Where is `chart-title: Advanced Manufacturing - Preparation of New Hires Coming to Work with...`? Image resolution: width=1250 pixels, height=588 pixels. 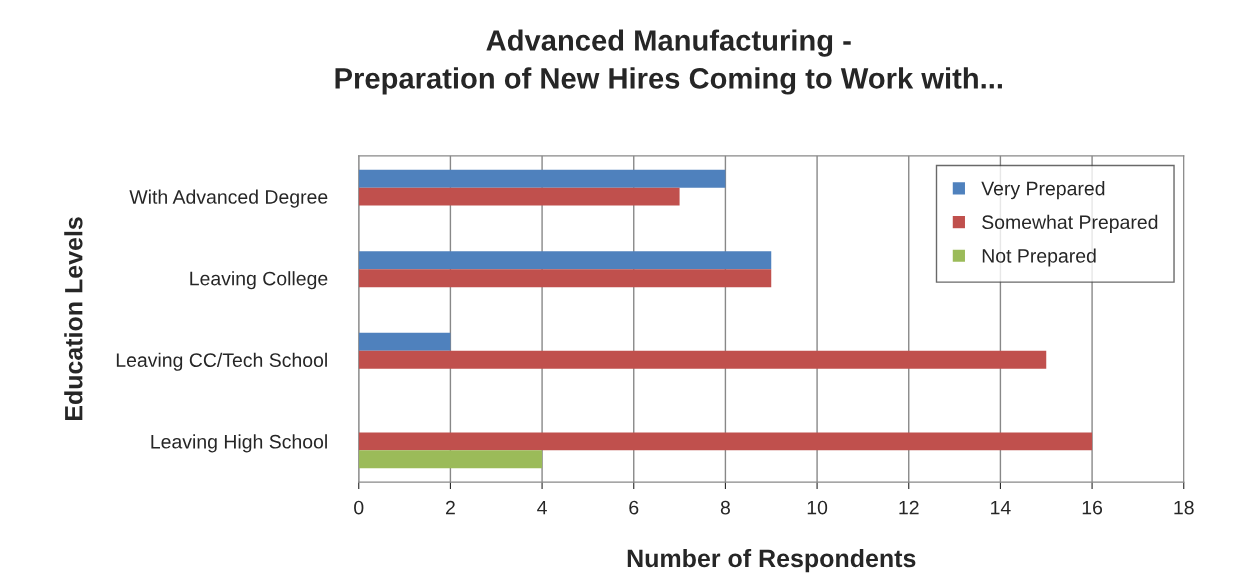 chart-title: Advanced Manufacturing - Preparation of New Hires Coming to Work with... is located at coordinates (668, 62).